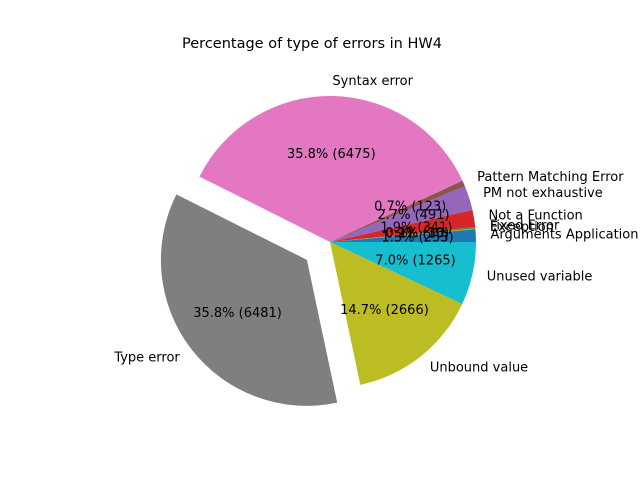  Describe the element at coordinates (543, 193) in the screenshot. I see `slice-label: PM not exhaustive` at that location.